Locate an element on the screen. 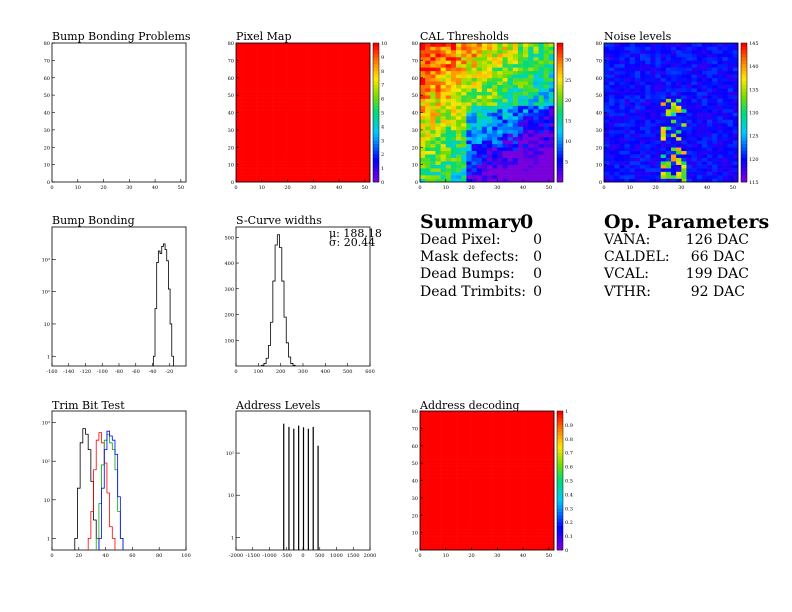 The height and width of the screenshot is (612, 792). scurve-xtick-label: 0 is located at coordinates (235, 372).